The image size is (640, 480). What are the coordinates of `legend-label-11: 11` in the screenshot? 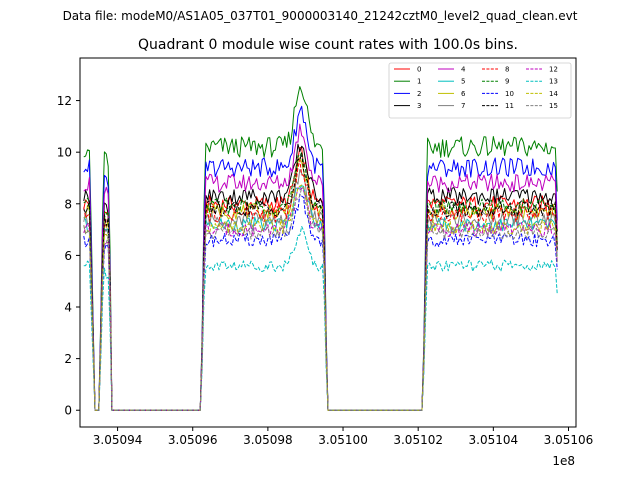 It's located at (509, 106).